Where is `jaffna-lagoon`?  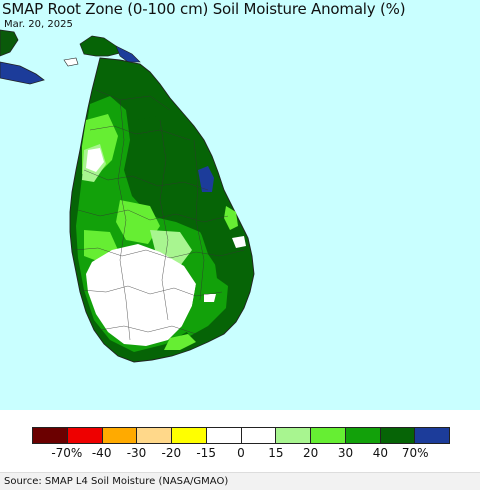
jaffna-lagoon is located at coordinates (128, 54).